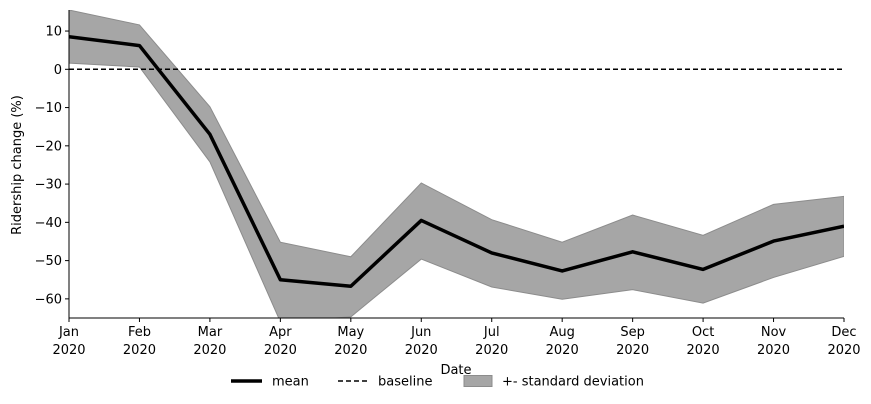  I want to click on y-tick-label: −40, so click(48, 223).